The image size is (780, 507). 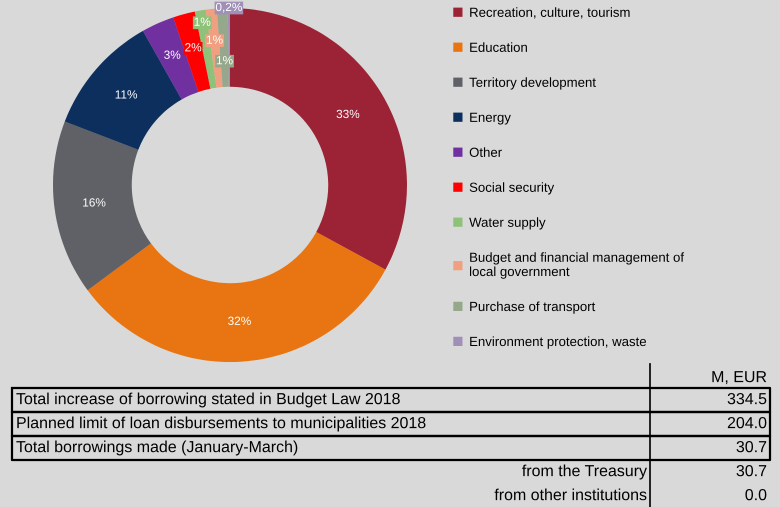 What do you see at coordinates (755, 494) in the screenshot?
I see `text: 0.0` at bounding box center [755, 494].